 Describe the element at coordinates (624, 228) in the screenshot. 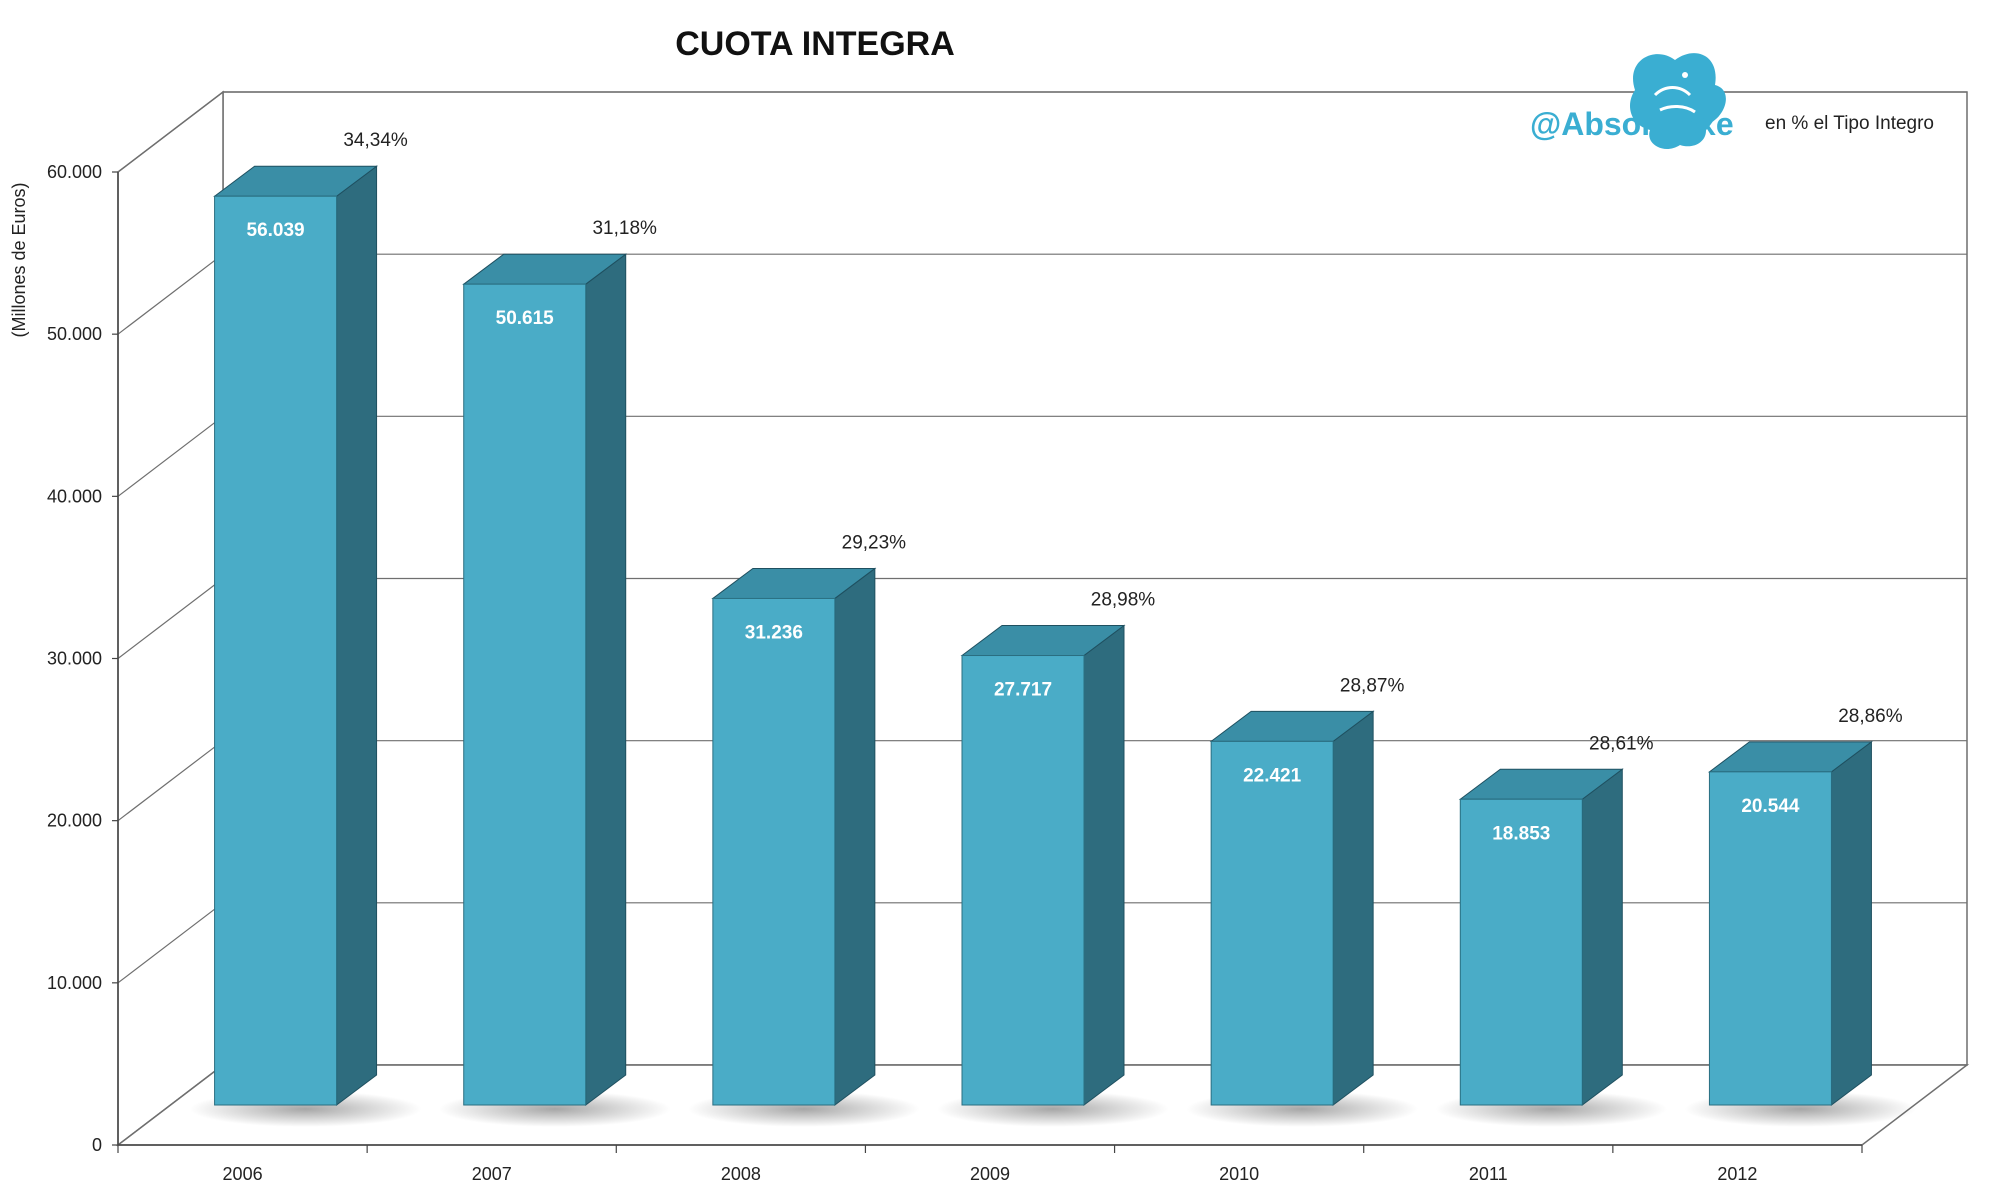

I see `bar-percent-label: 31,18%` at that location.